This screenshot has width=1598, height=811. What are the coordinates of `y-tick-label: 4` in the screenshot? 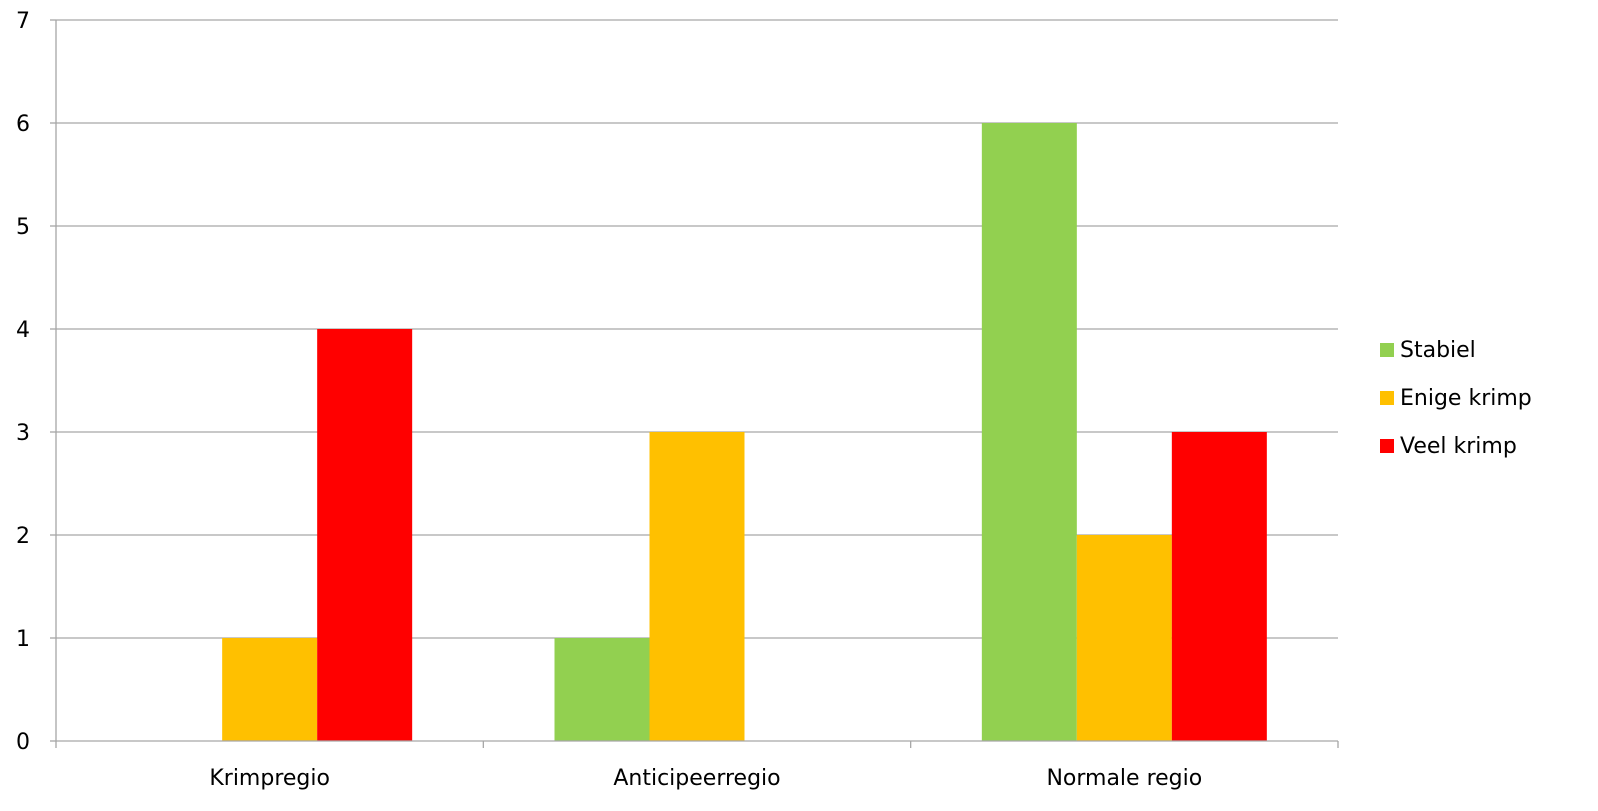 It's located at (23, 330).